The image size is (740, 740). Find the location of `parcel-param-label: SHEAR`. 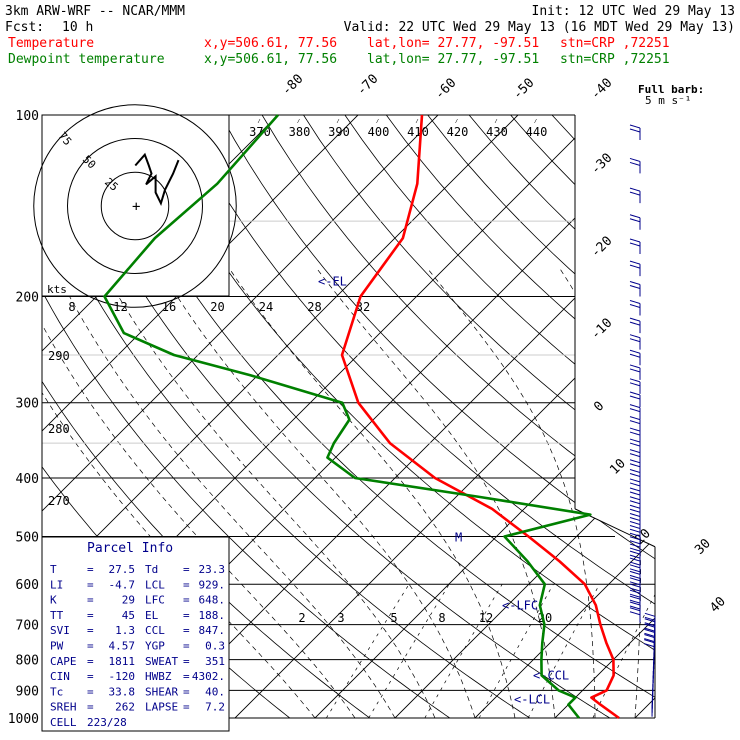

parcel-param-label: SHEAR is located at coordinates (161, 691).